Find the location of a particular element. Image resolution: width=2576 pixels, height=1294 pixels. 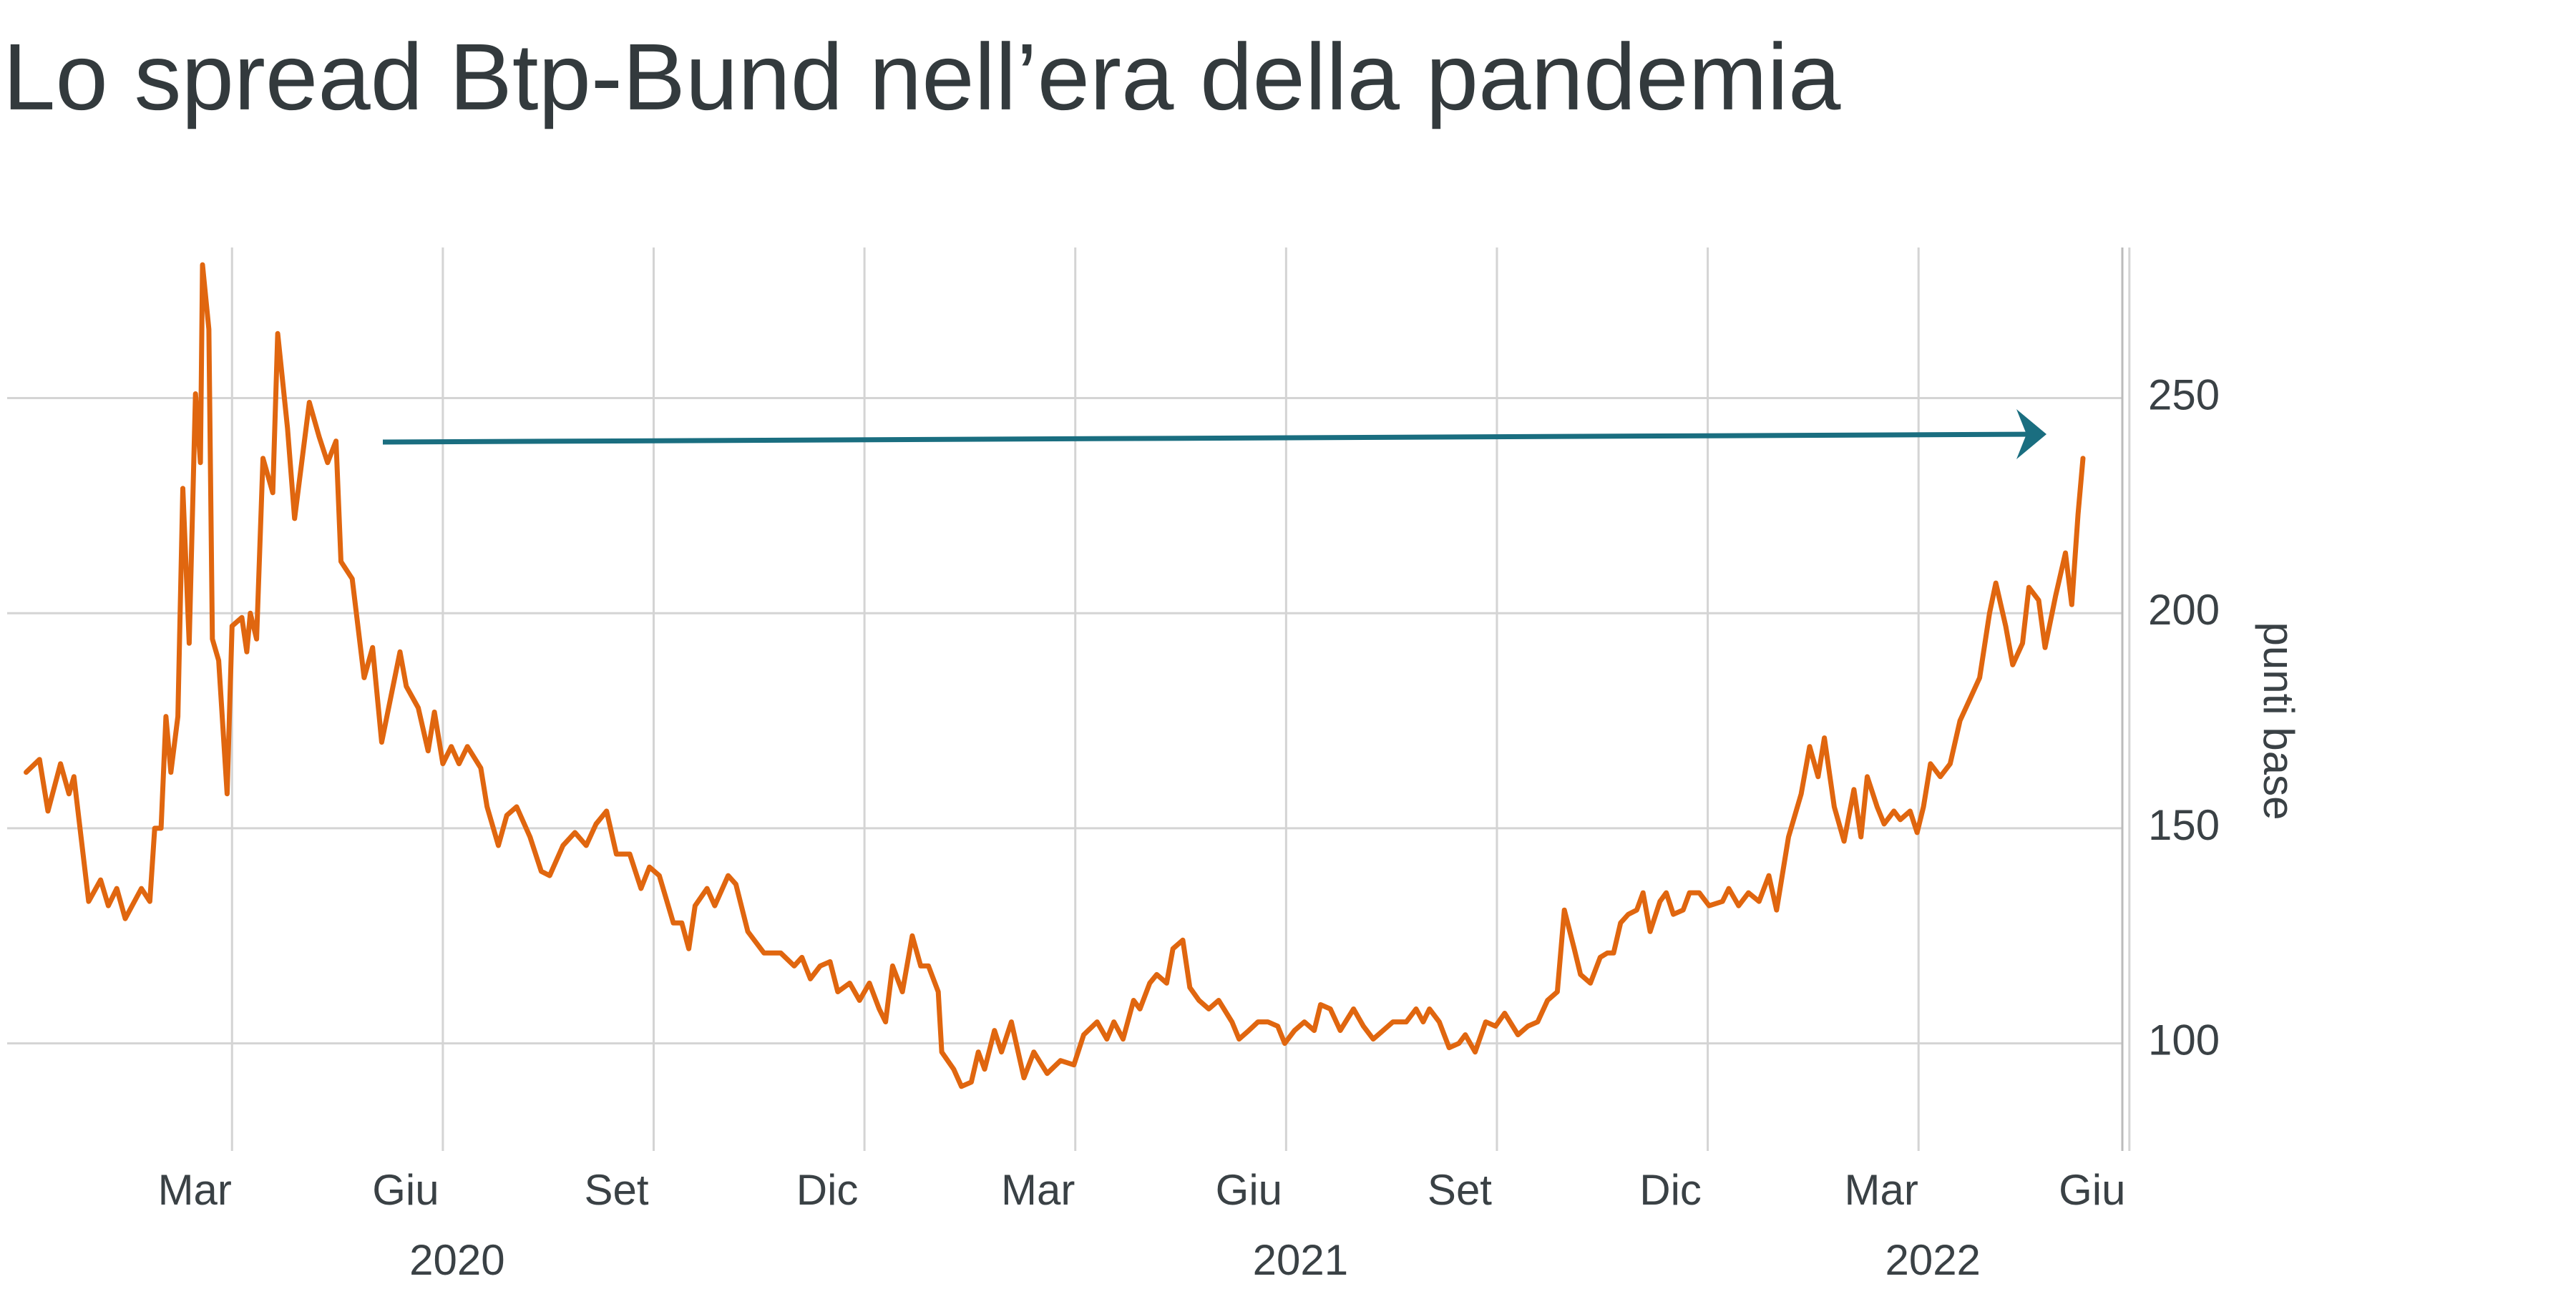

annotation-arrow is located at coordinates (1214, 434).